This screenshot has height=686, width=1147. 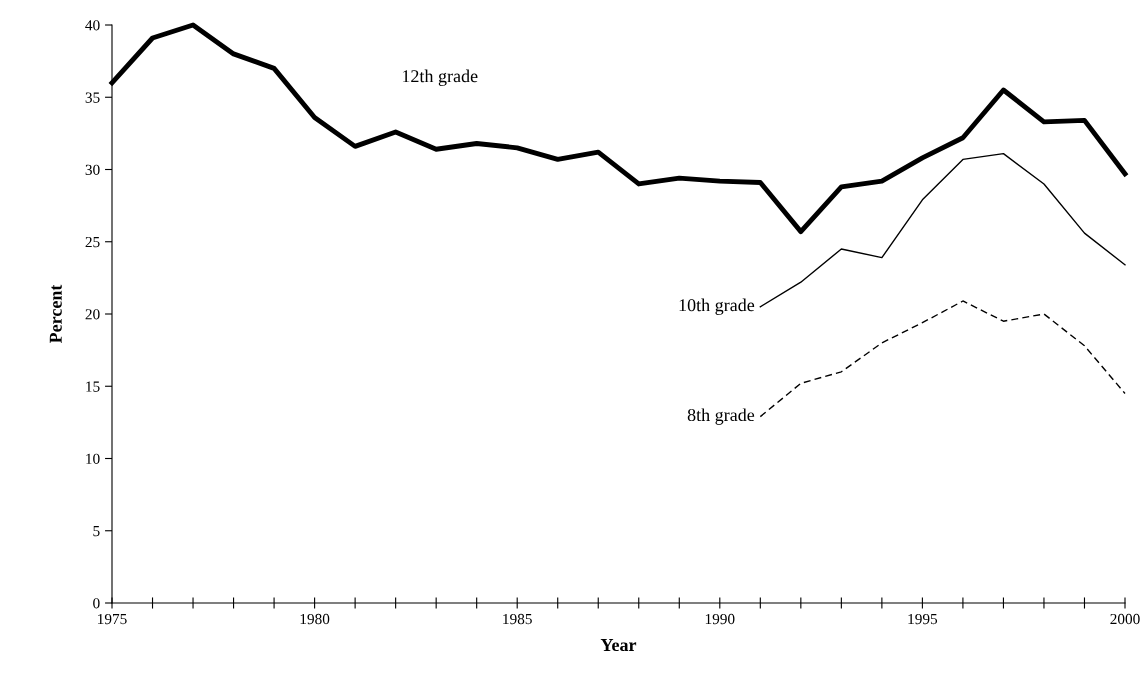 I want to click on series-label: 10th grade, so click(x=717, y=306).